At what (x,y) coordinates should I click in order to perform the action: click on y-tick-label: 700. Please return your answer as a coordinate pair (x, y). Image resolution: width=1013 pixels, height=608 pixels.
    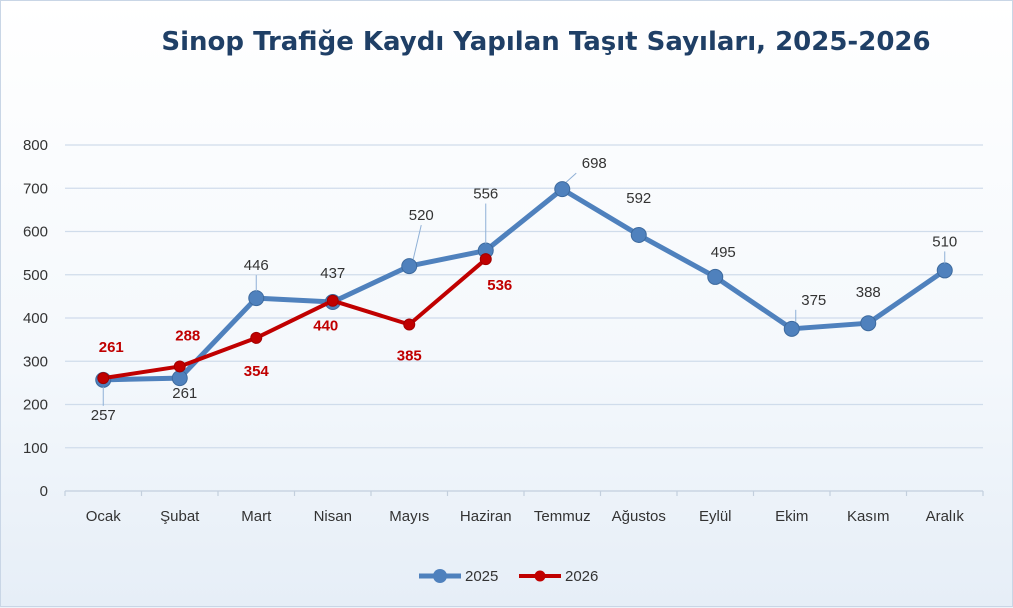
    Looking at the image, I should click on (35, 188).